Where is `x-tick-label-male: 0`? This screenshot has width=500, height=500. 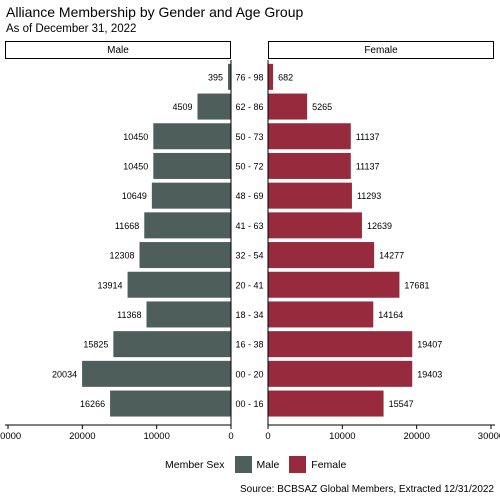
x-tick-label-male: 0 is located at coordinates (230, 436).